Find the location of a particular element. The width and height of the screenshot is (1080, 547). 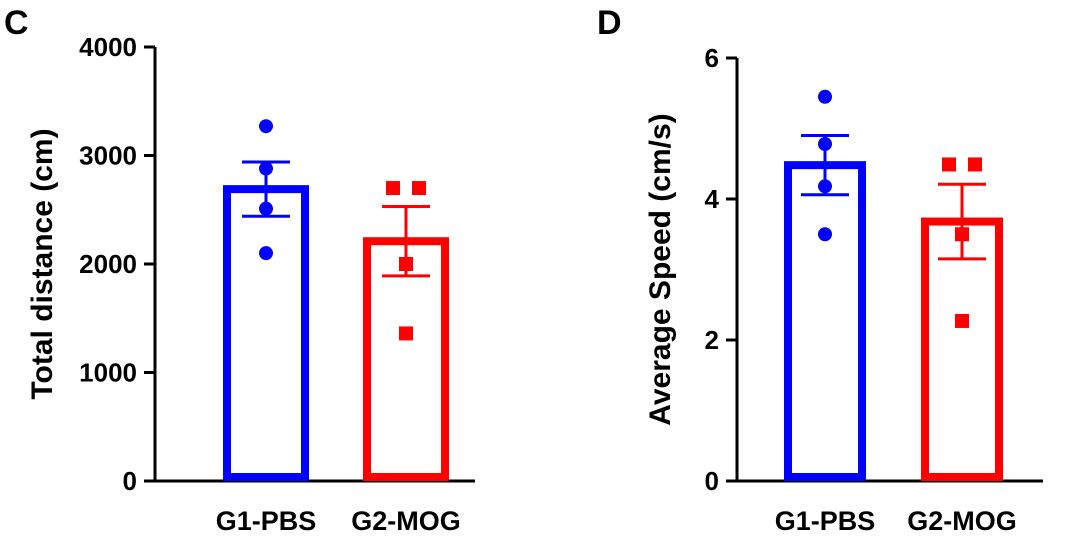

y-tick-label: 3000 is located at coordinates (108, 156).